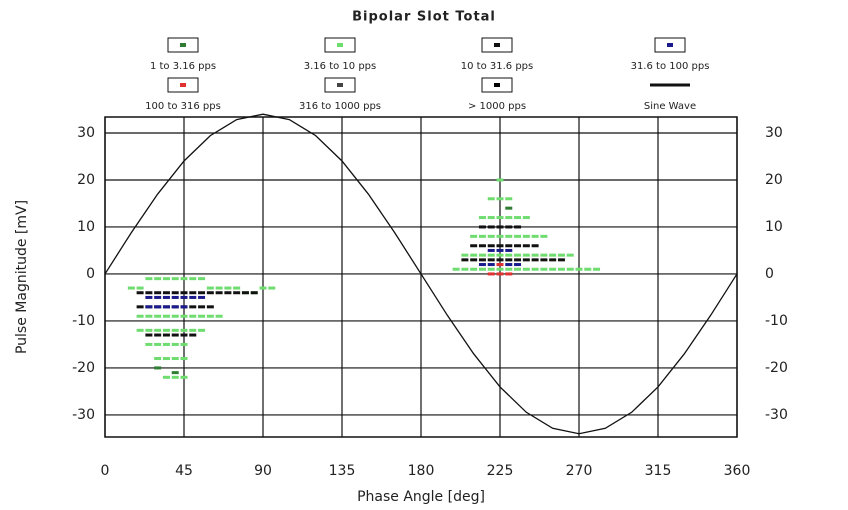 The width and height of the screenshot is (848, 510). What do you see at coordinates (497, 106) in the screenshot?
I see `legend-label: > 1000 pps` at bounding box center [497, 106].